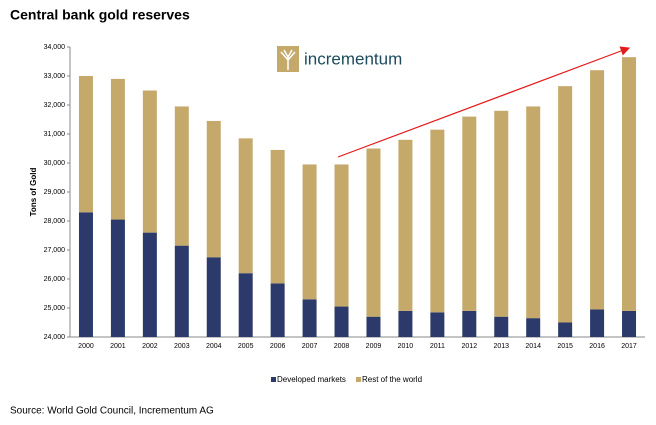 This screenshot has width=656, height=425. I want to click on y-tick-label: 27,000, so click(55, 250).